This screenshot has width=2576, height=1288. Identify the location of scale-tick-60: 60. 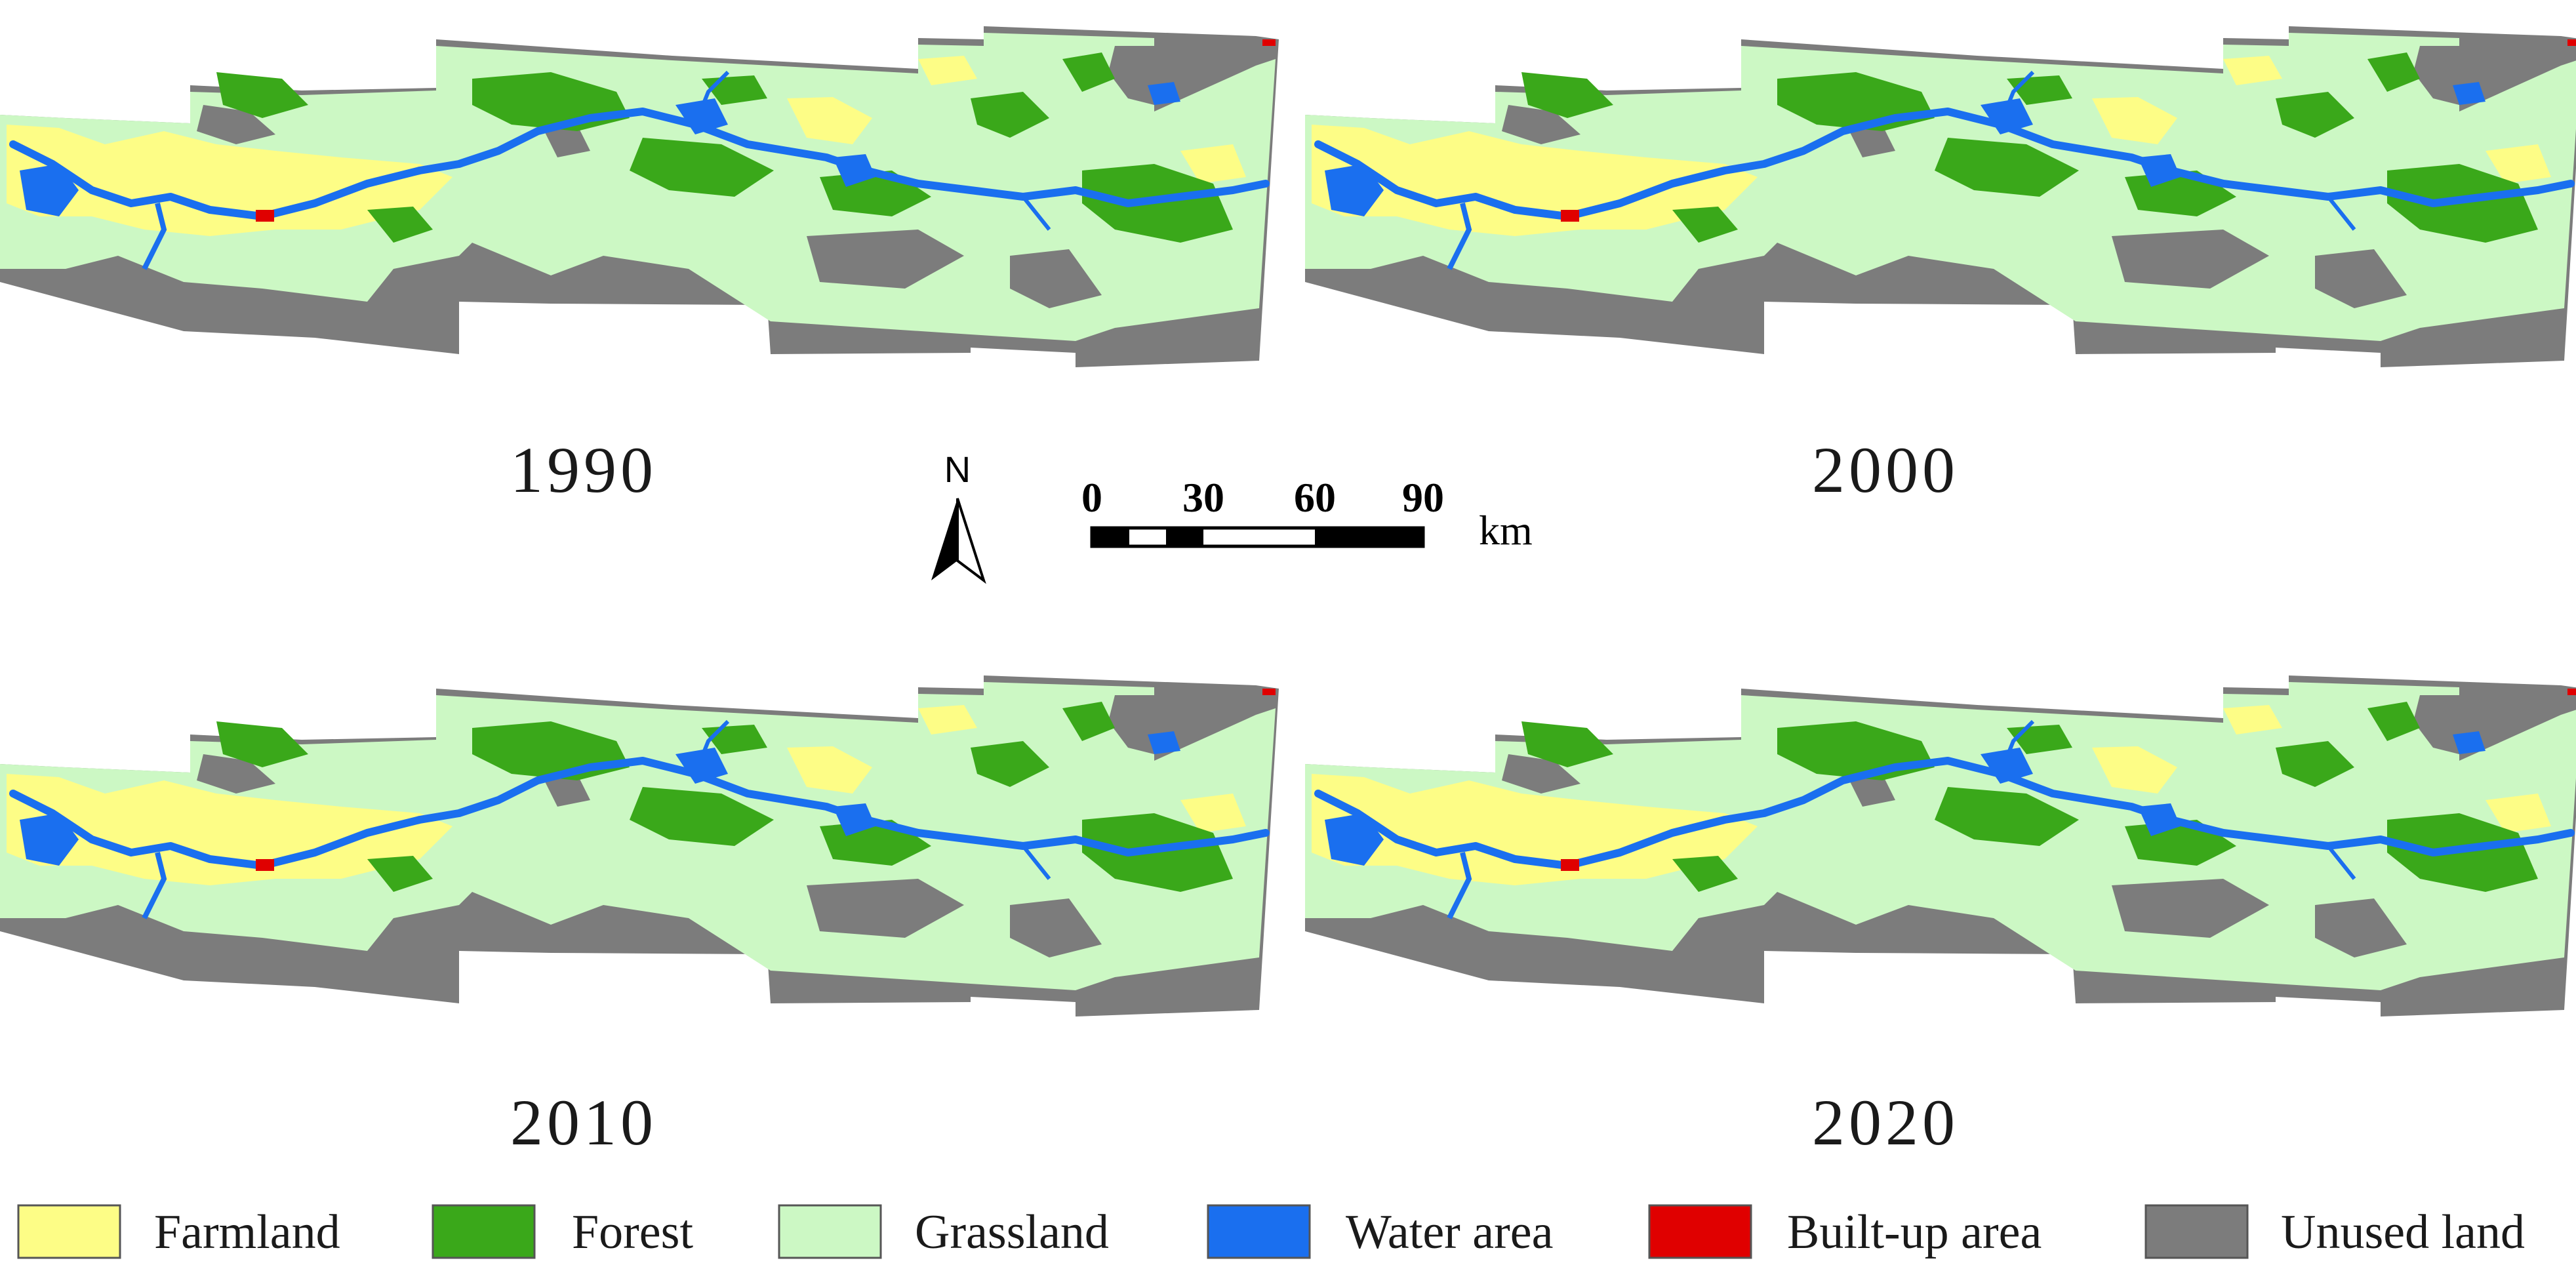
(1315, 497).